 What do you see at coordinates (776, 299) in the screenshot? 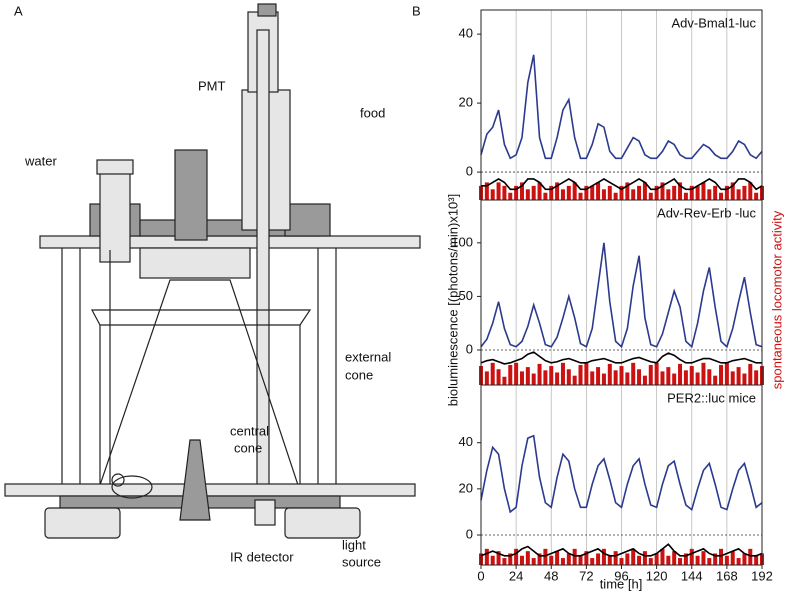
I see `y2-axis-label: spontaneous locomotor activity` at bounding box center [776, 299].